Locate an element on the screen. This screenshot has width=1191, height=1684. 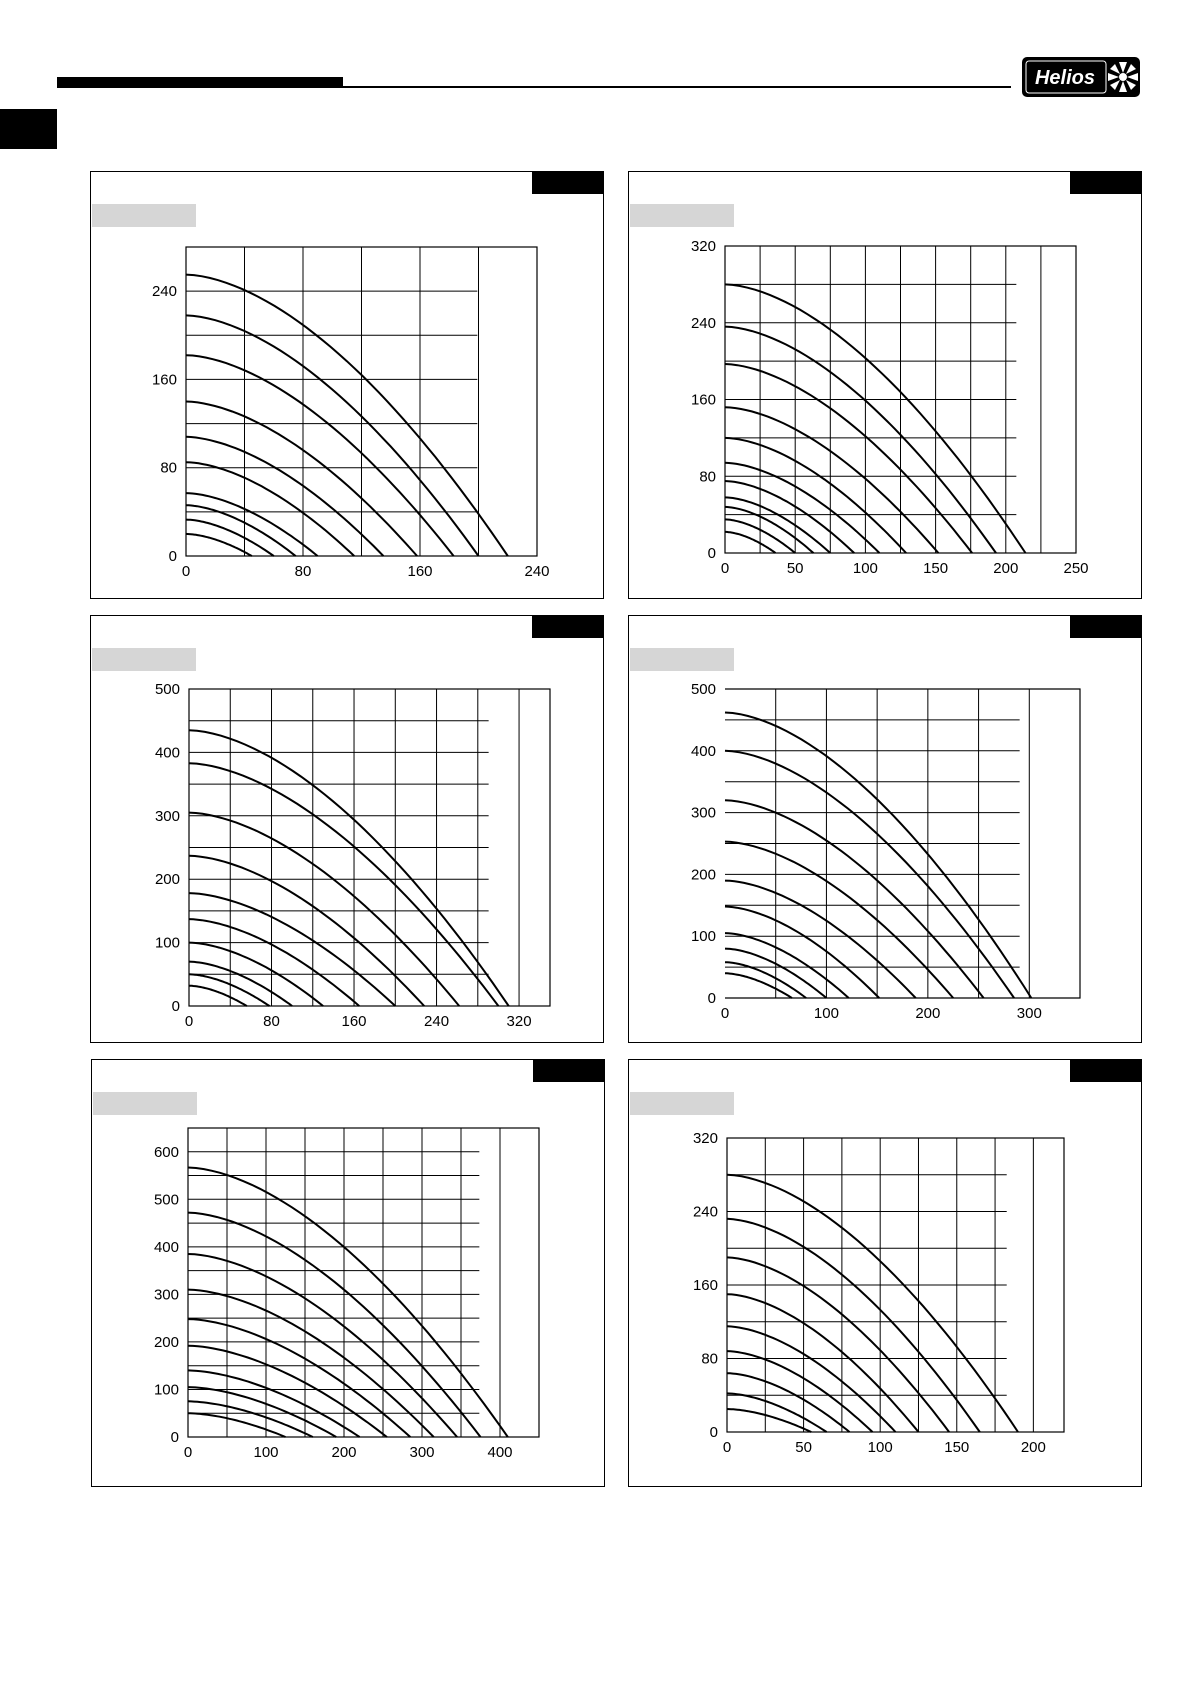
y-tick-label: 80 is located at coordinates (709, 1359).